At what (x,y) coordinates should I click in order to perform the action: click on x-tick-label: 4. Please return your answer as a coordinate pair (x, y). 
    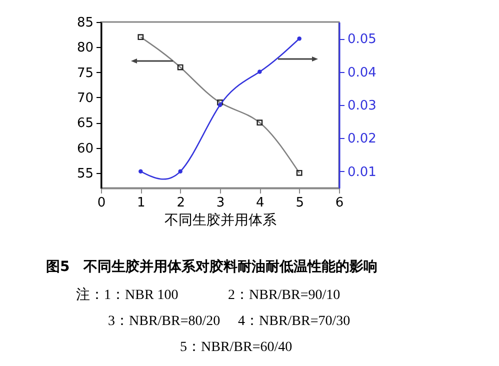
    Looking at the image, I should click on (260, 203).